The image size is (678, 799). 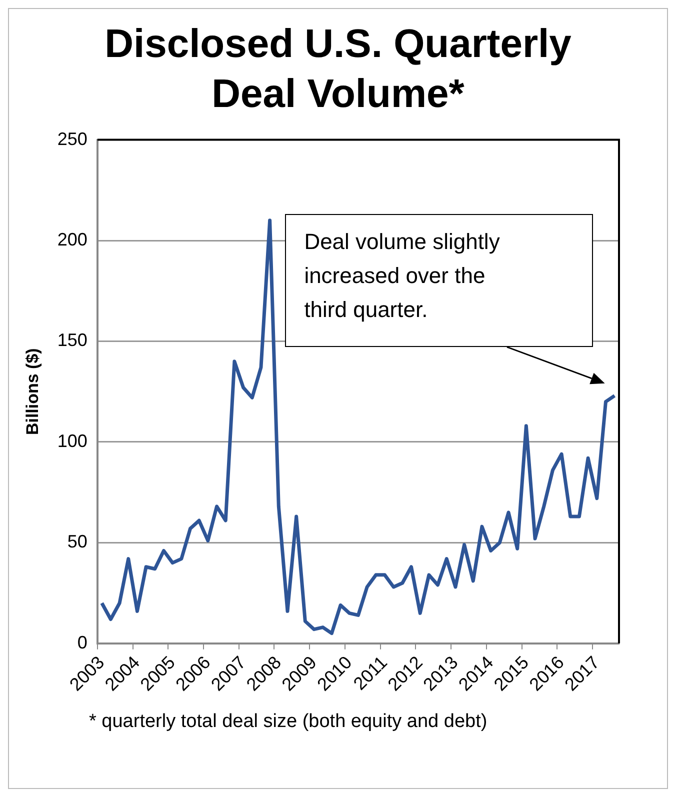 What do you see at coordinates (338, 69) in the screenshot?
I see `chart-title: Disclosed U.S. Quarterly Deal Volume*` at bounding box center [338, 69].